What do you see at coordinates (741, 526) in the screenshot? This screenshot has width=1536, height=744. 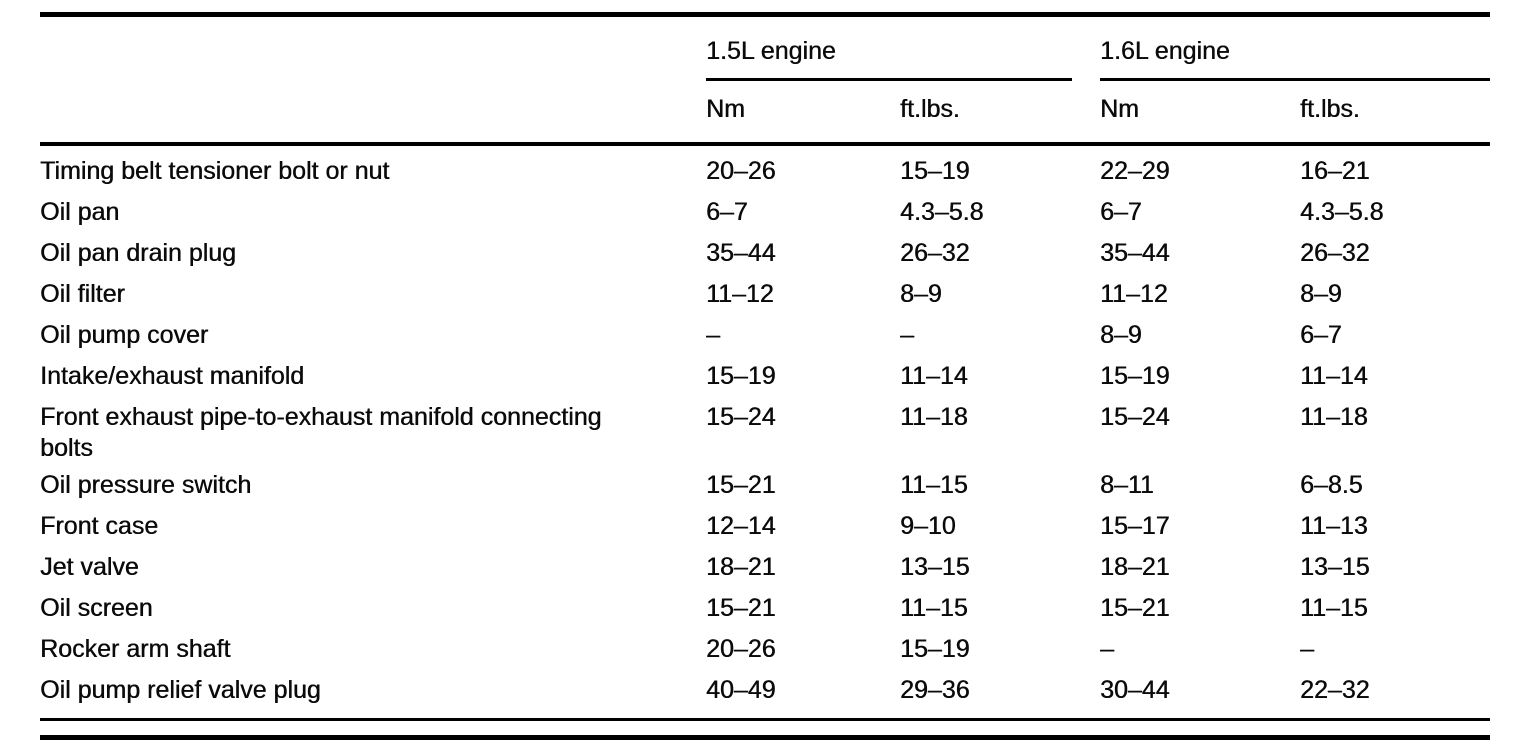 I see `value-cell: 12–14` at bounding box center [741, 526].